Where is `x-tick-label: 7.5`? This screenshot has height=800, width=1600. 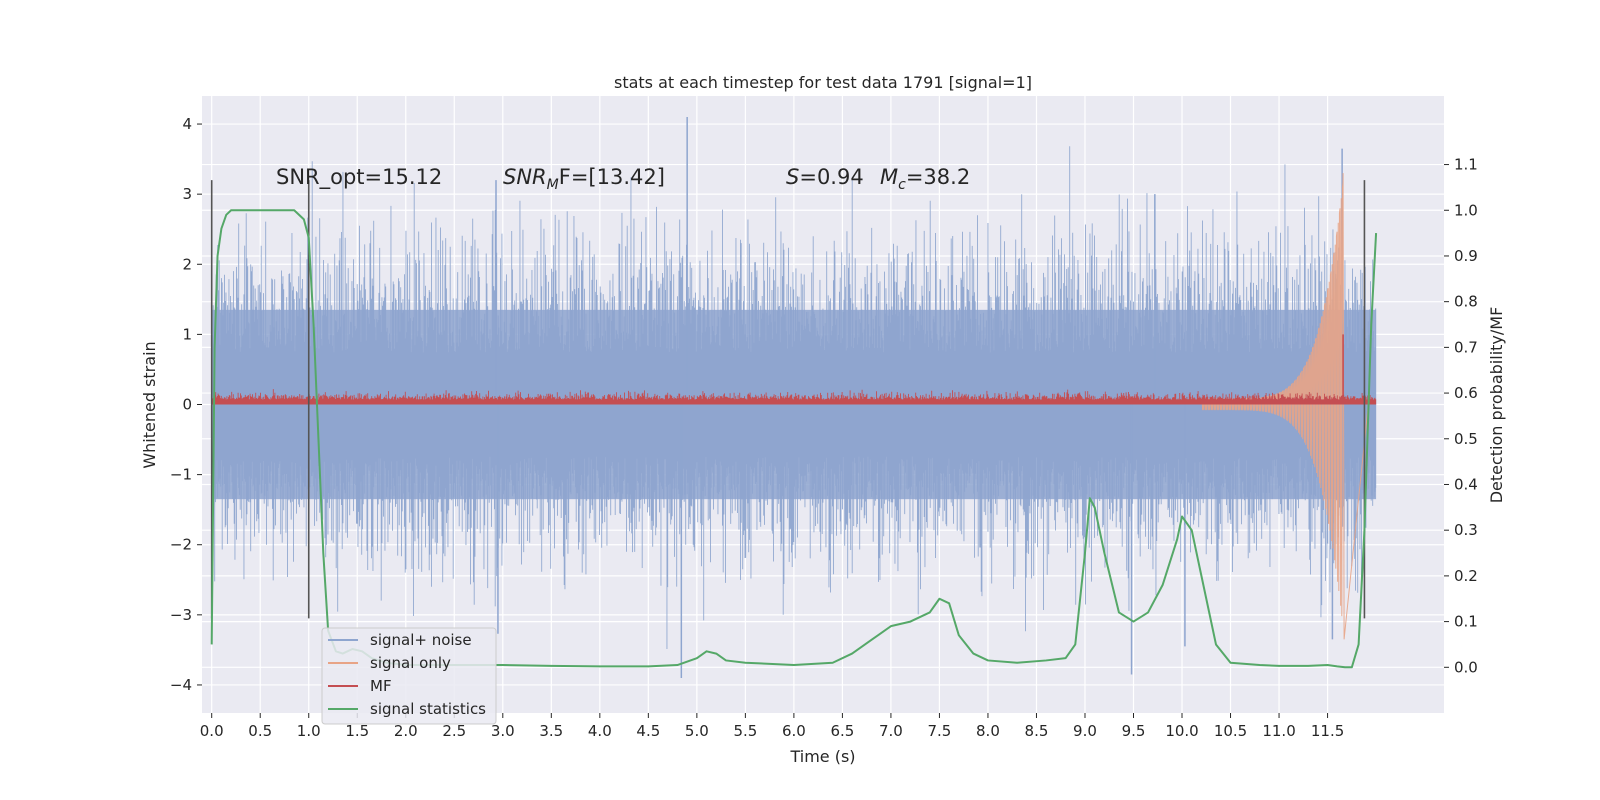
x-tick-label: 7.5 is located at coordinates (940, 731).